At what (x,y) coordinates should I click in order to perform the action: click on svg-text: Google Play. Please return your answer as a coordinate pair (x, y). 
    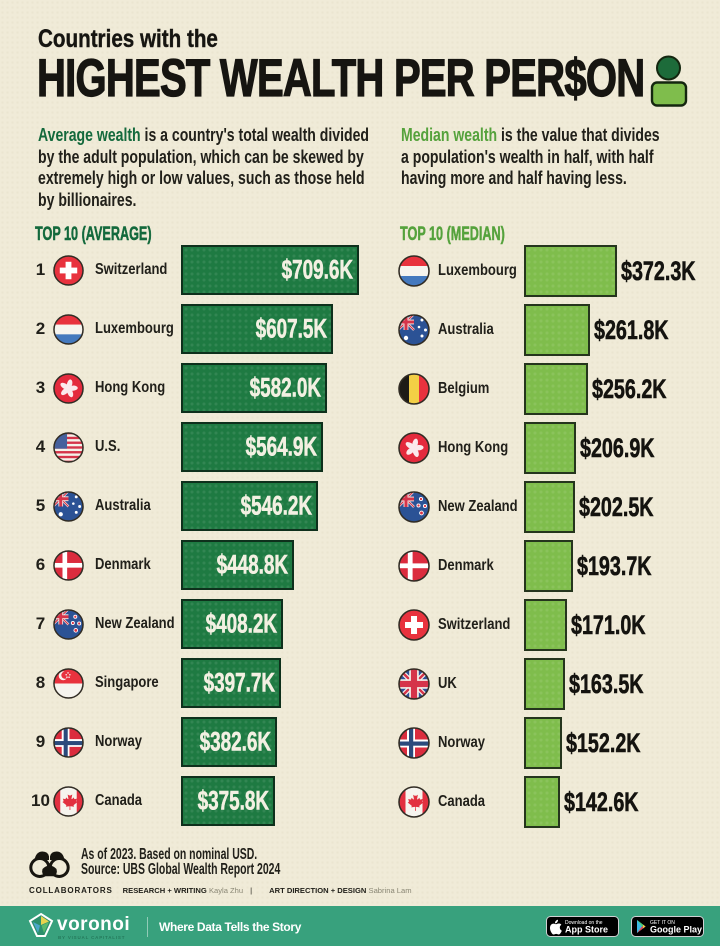
    Looking at the image, I should click on (676, 930).